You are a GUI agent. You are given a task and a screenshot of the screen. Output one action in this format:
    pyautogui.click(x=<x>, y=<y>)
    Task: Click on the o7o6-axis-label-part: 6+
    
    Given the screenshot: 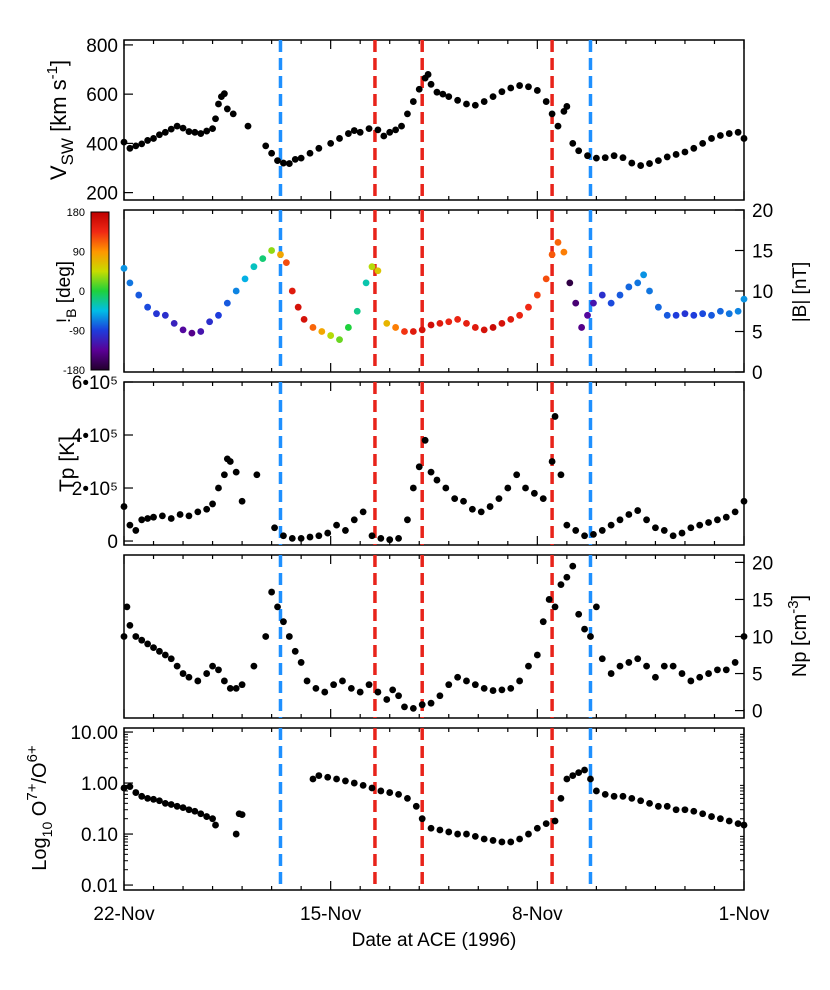 What is the action you would take?
    pyautogui.click(x=32, y=753)
    